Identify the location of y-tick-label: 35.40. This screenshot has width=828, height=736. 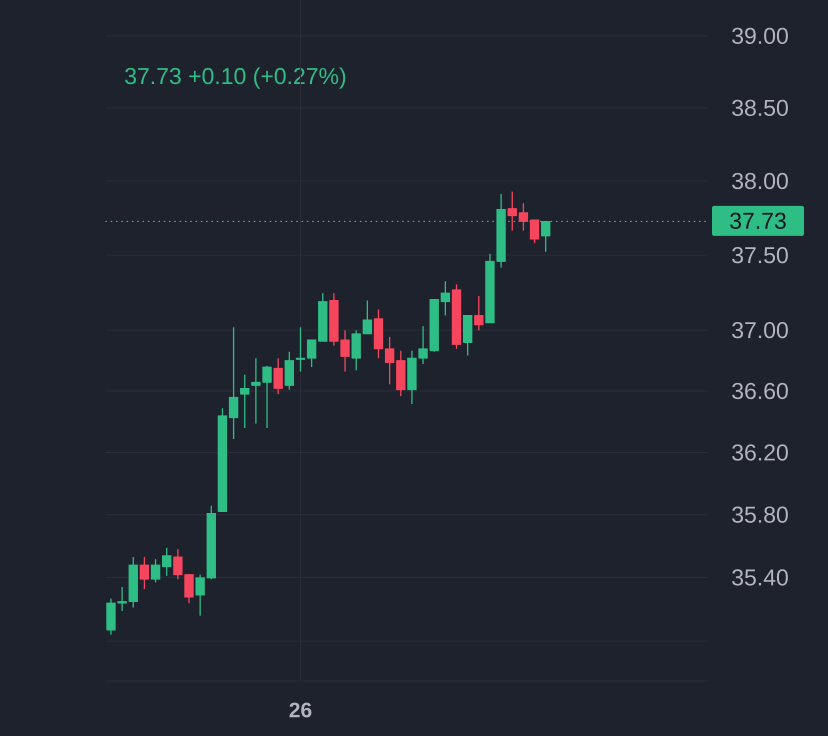
(760, 577).